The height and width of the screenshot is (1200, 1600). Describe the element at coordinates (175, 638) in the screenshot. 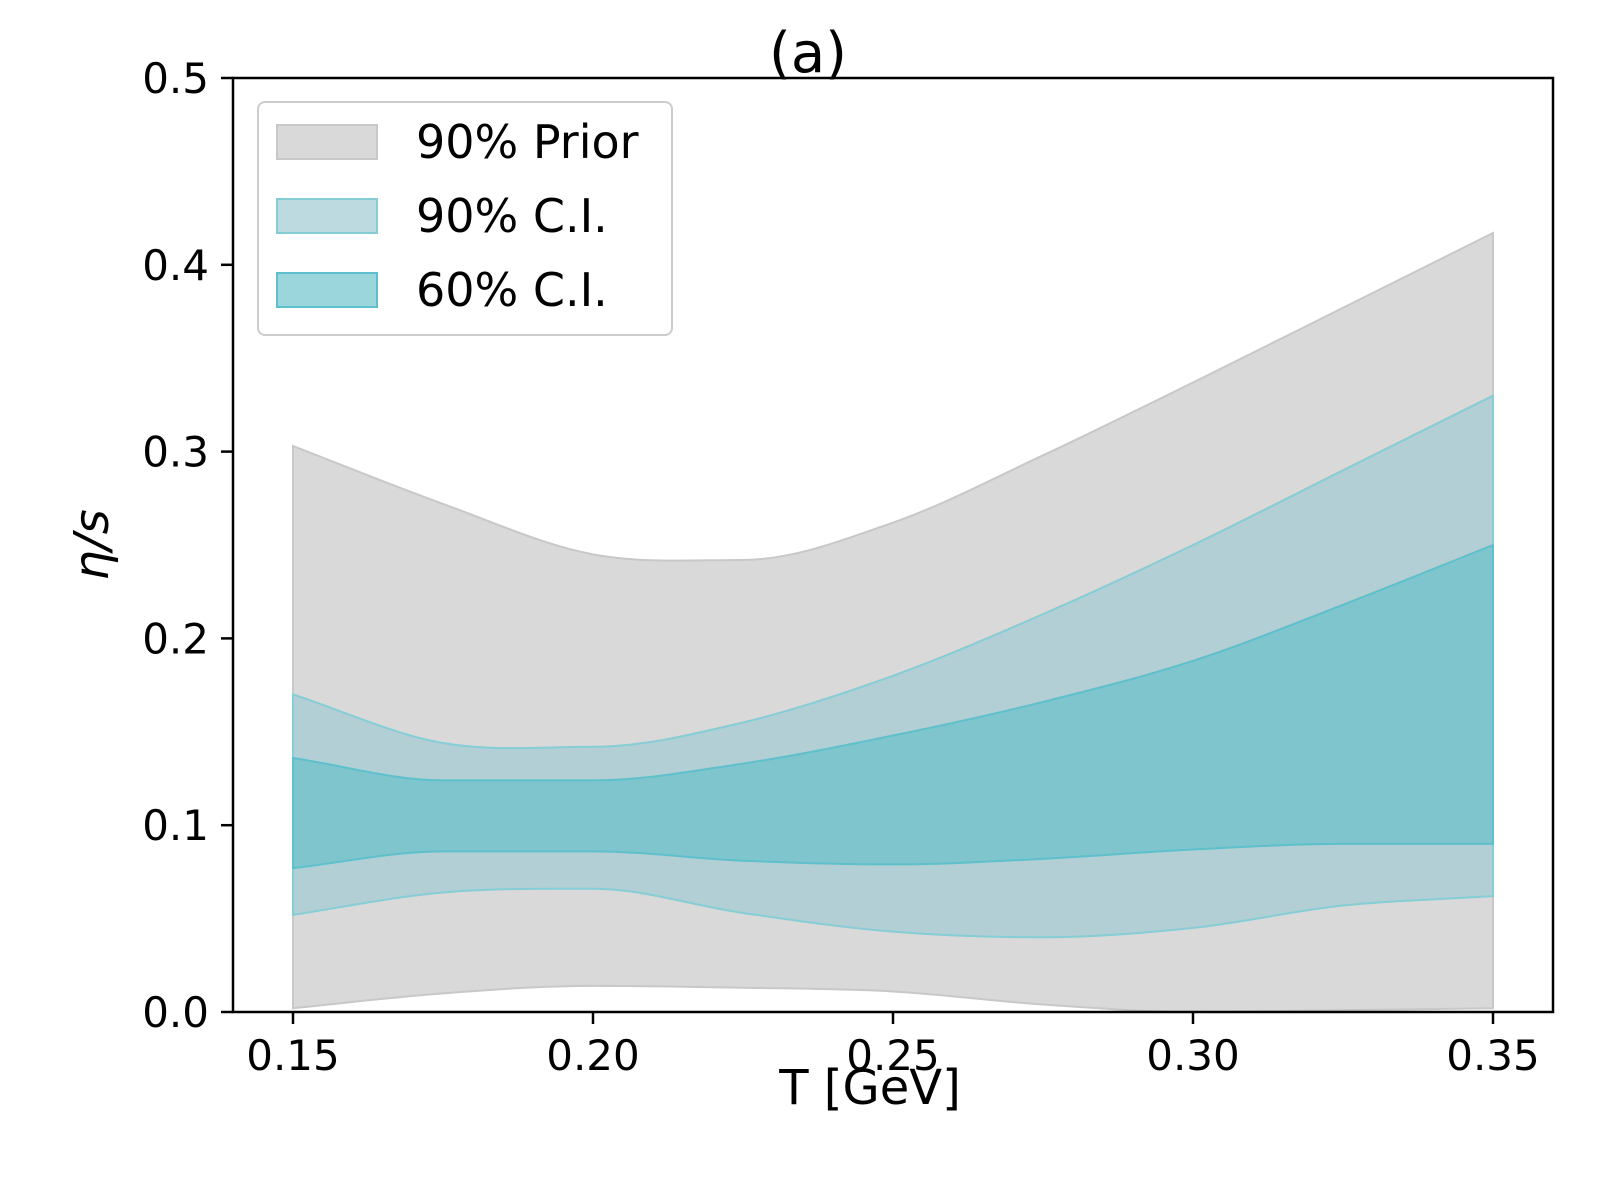

I see `y-tick-label: 0.2` at that location.